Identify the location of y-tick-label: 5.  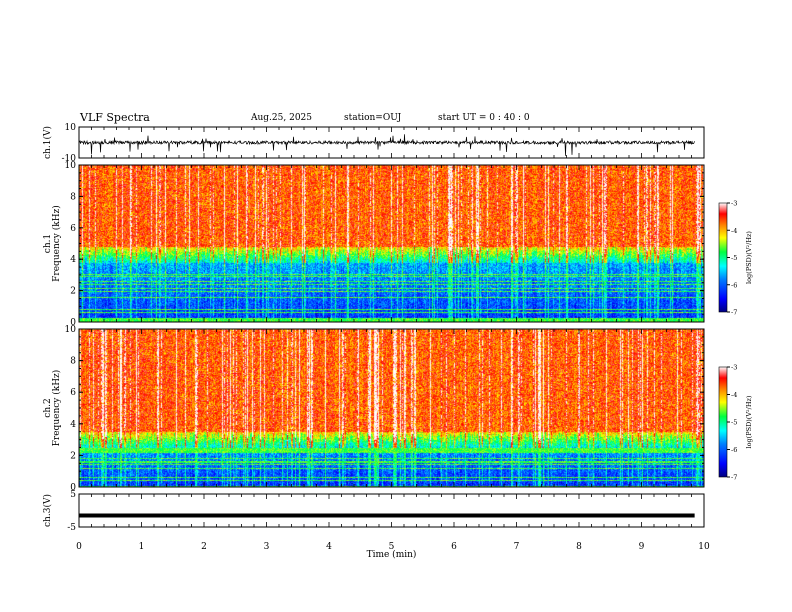
(73, 495).